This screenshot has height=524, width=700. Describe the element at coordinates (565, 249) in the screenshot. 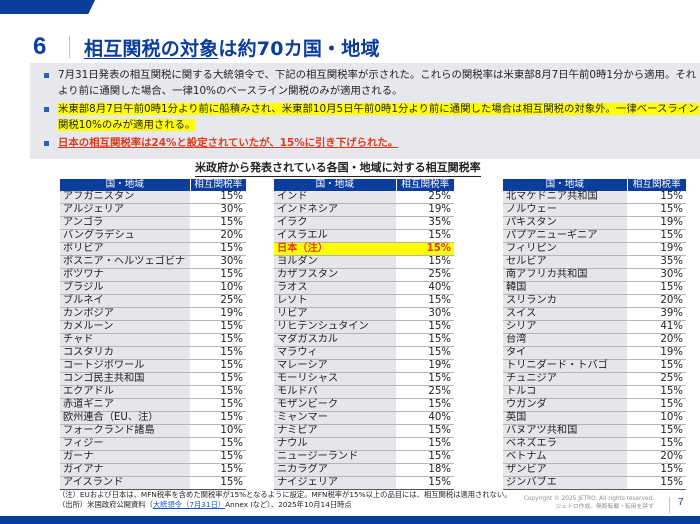

I see `country-cell: フィリピン` at that location.